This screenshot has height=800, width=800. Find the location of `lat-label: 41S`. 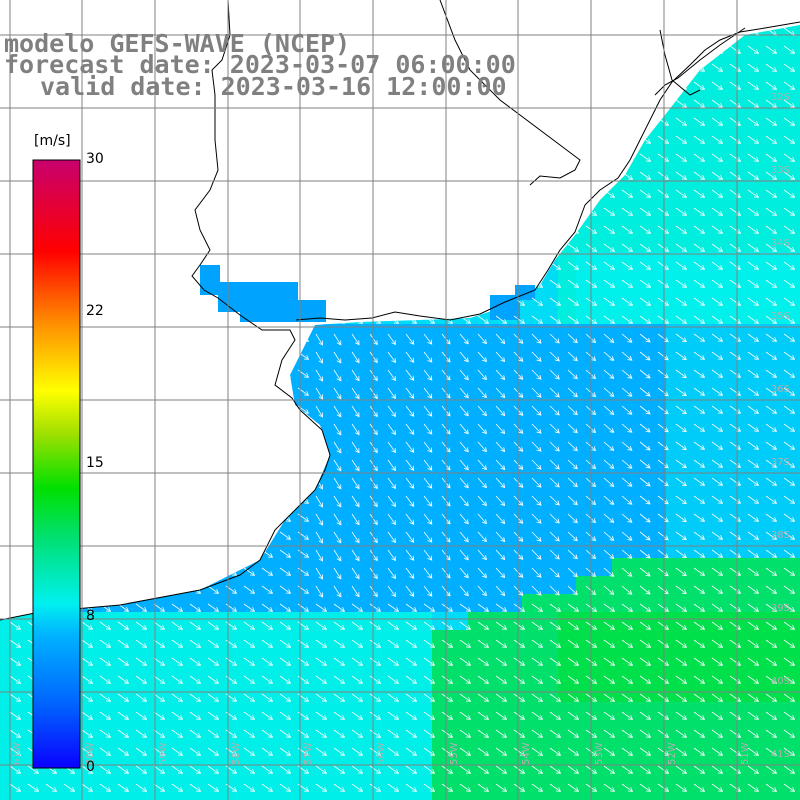

lat-label: 41S is located at coordinates (780, 754).